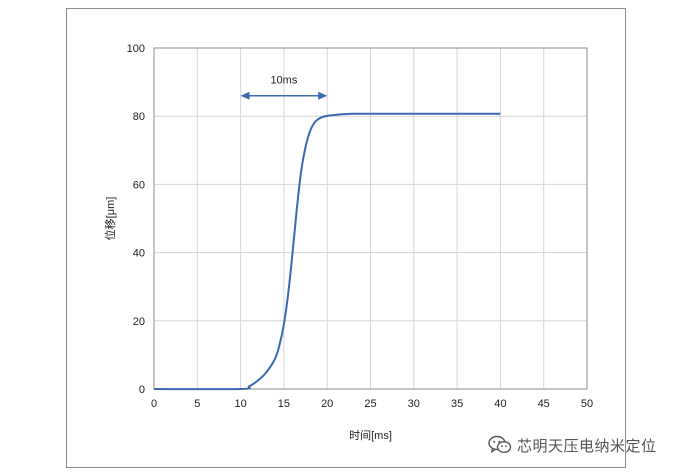 The image size is (691, 475). What do you see at coordinates (136, 49) in the screenshot?
I see `y-tick-label: 100` at bounding box center [136, 49].